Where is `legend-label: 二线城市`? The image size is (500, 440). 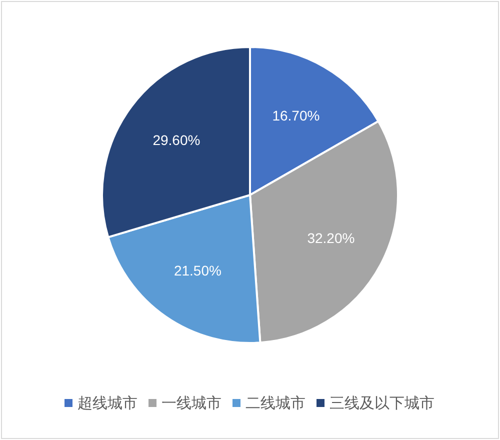
legend-label: 二线城市 is located at coordinates (276, 403).